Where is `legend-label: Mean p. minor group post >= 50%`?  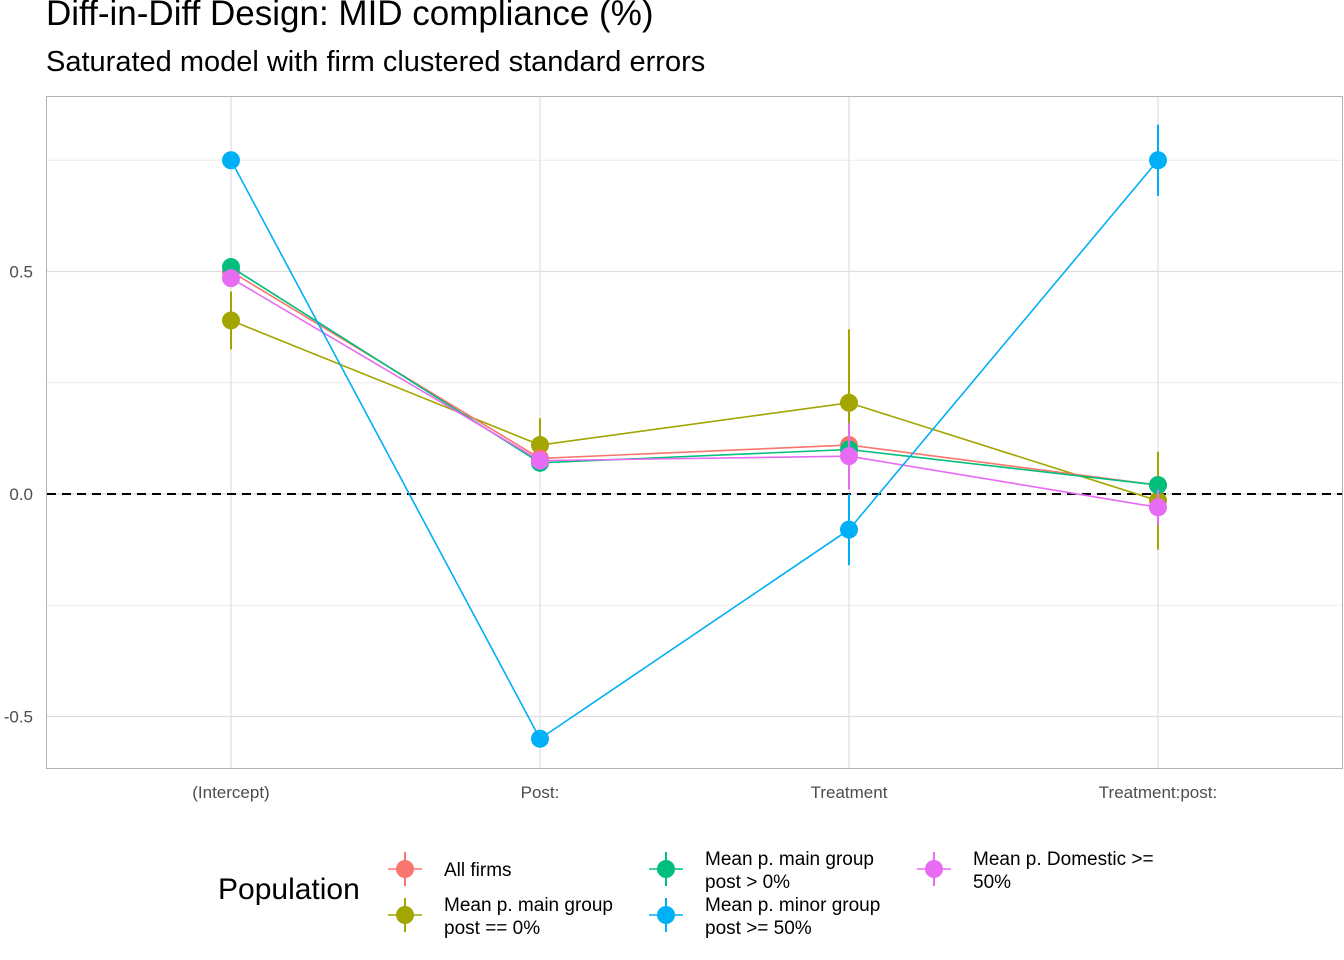 legend-label: Mean p. minor group post >= 50% is located at coordinates (793, 917).